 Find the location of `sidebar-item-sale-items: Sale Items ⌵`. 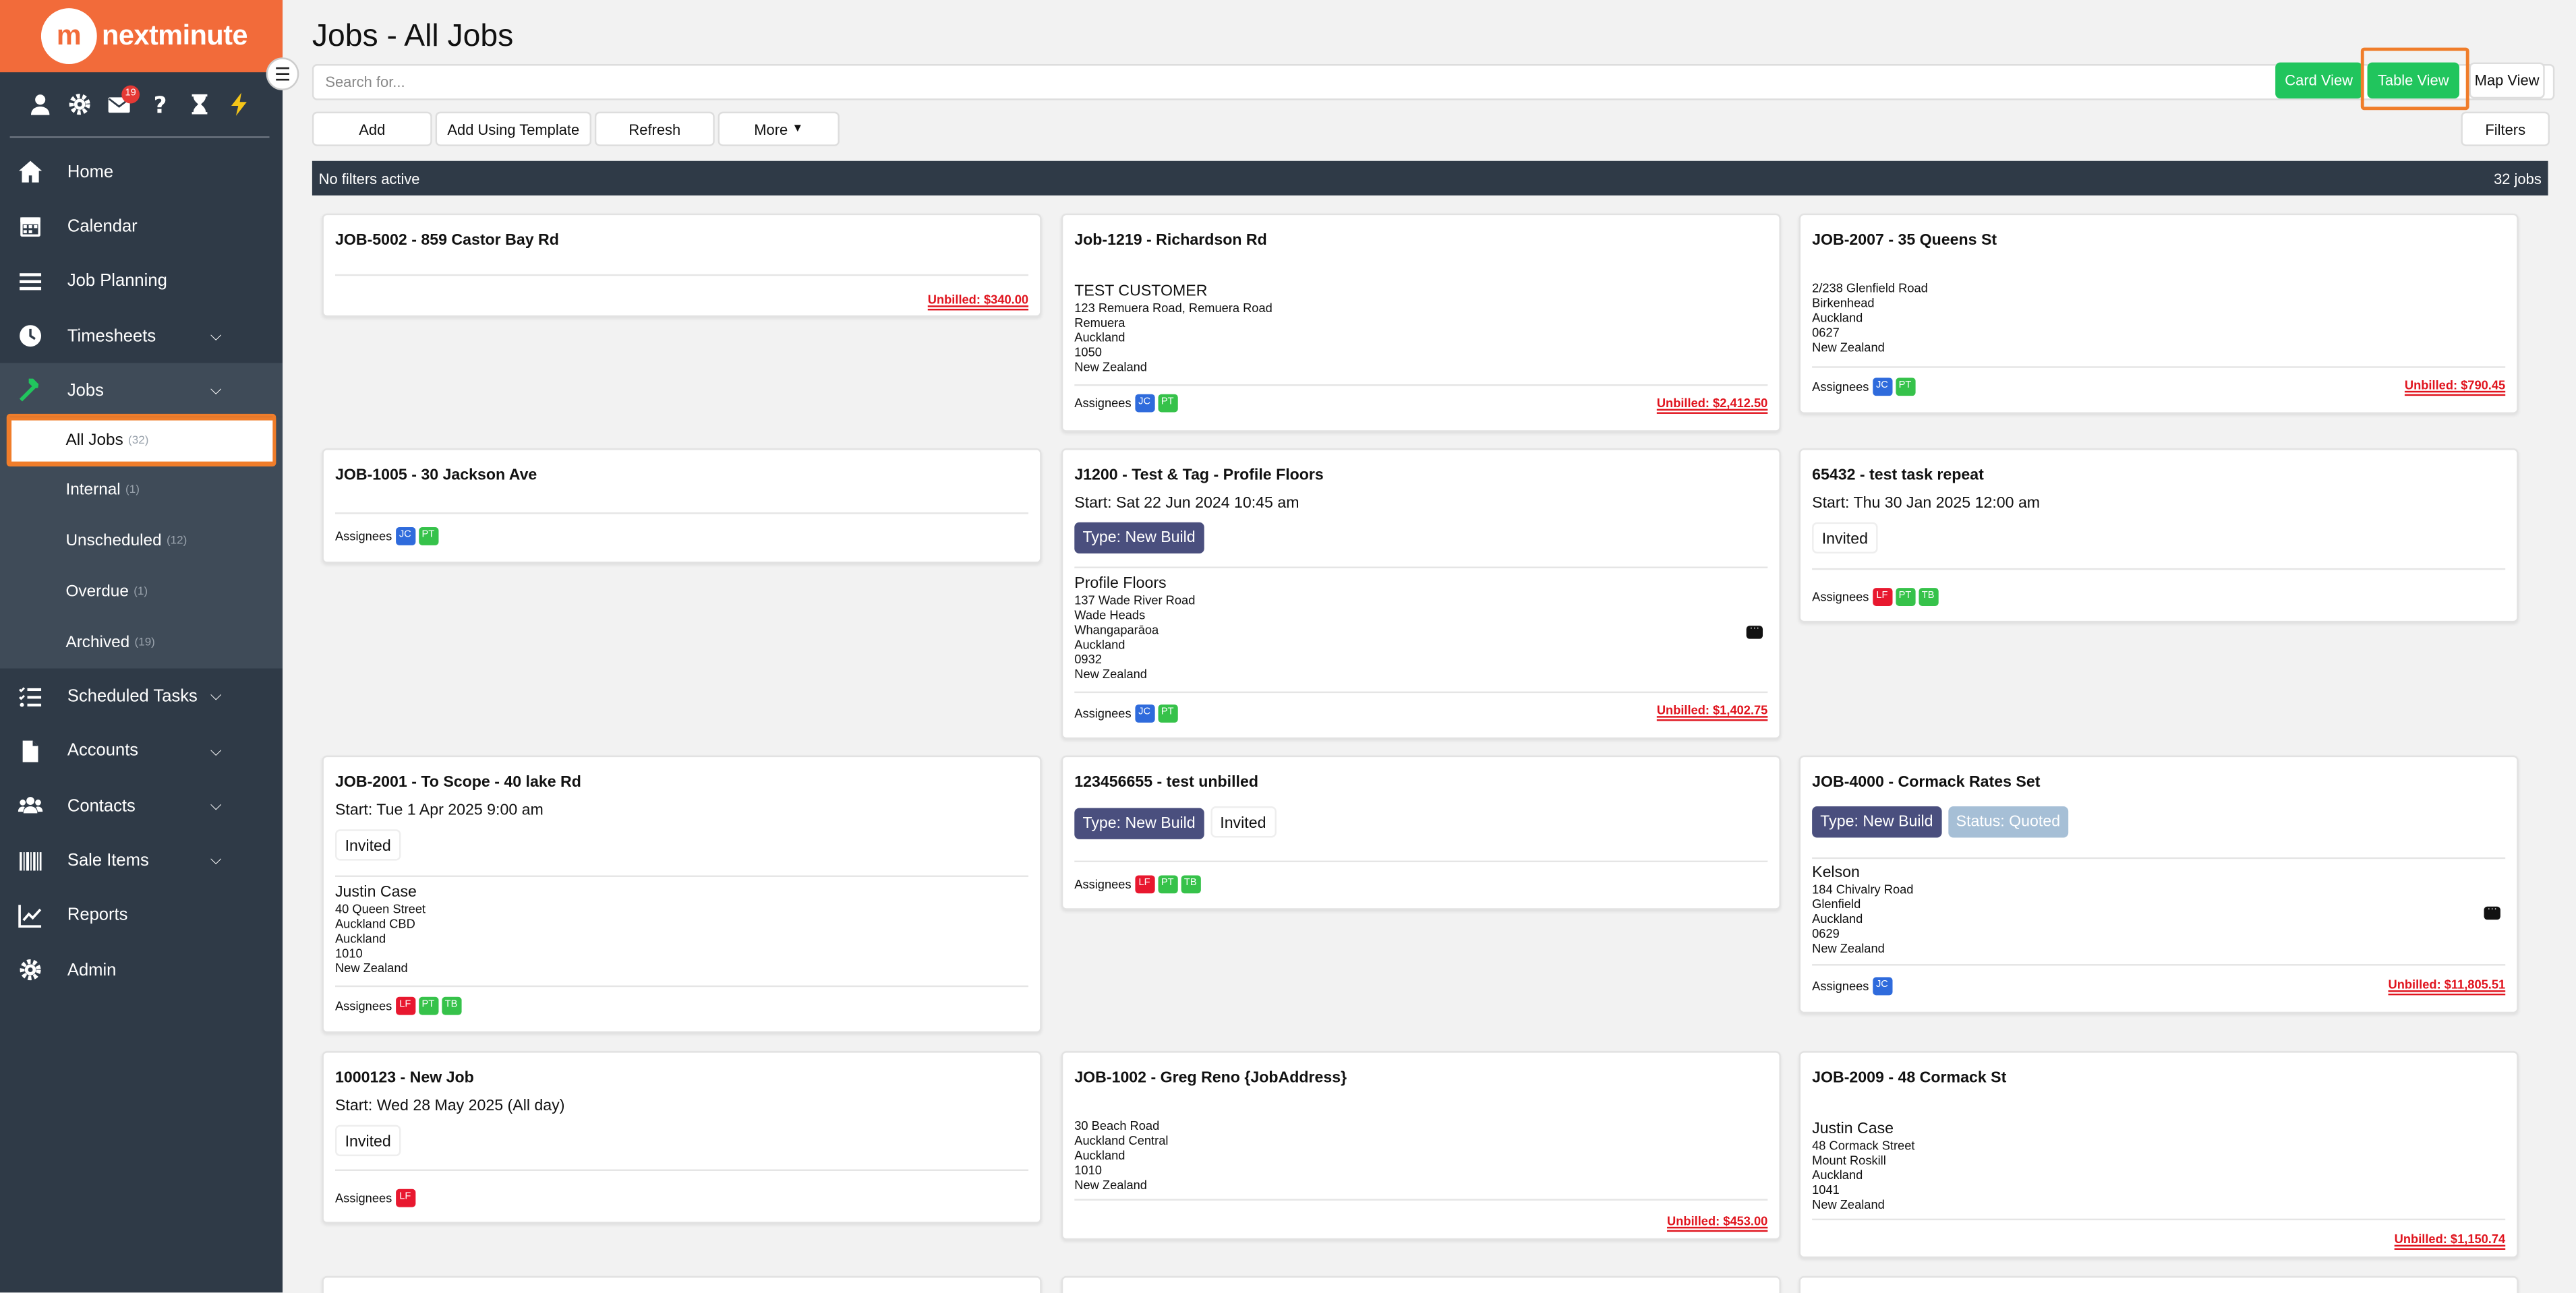

sidebar-item-sale-items: Sale Items ⌵ is located at coordinates (142, 860).